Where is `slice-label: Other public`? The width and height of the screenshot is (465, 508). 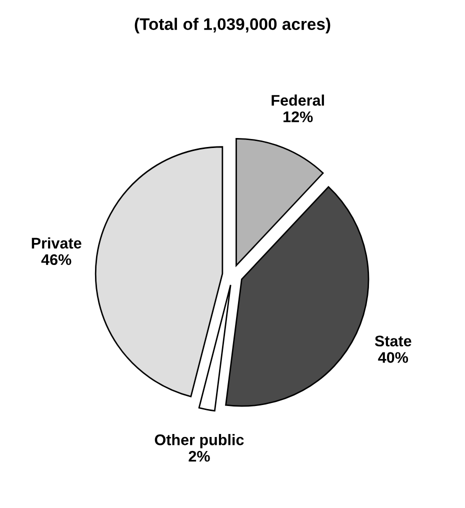
slice-label: Other public is located at coordinates (199, 441).